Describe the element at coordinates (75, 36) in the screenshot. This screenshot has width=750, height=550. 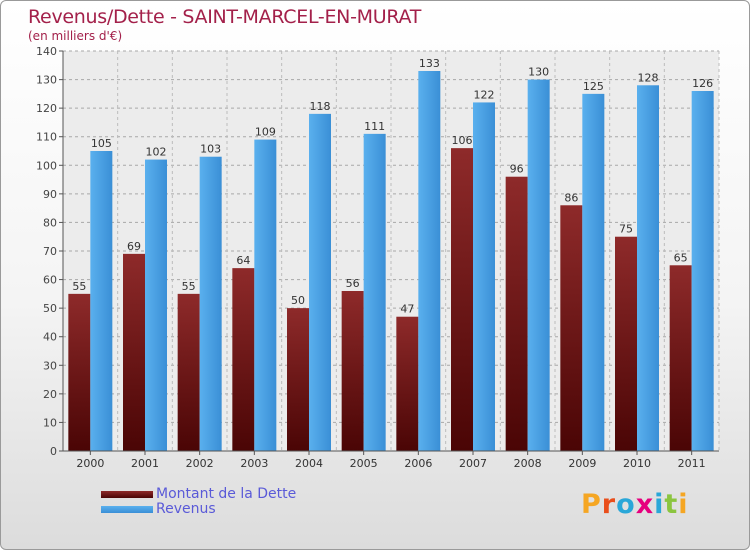
I see `chart-subtitle: (en milliers d'€)` at that location.